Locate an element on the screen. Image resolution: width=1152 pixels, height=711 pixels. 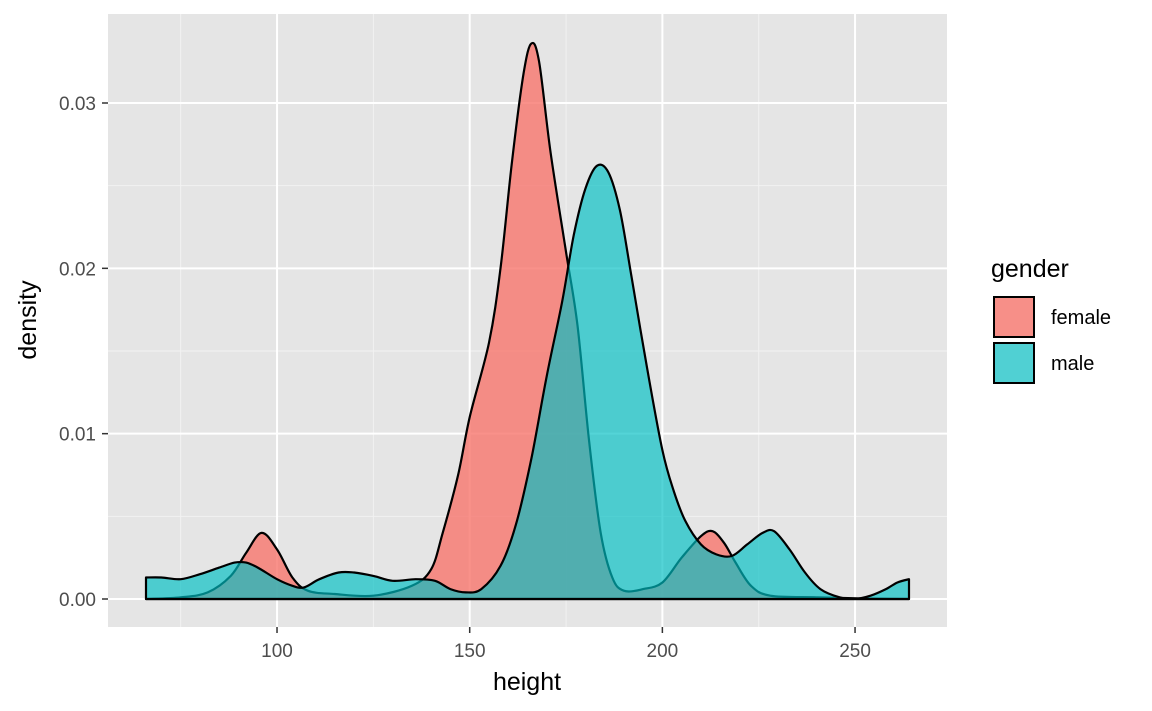
y-tick-label: 0.01 is located at coordinates (77, 435).